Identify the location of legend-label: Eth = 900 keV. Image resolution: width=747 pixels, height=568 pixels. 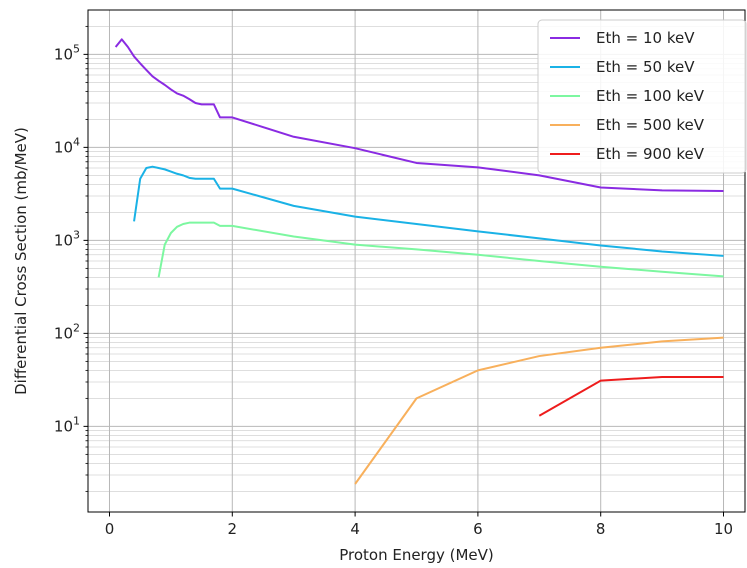
(650, 154).